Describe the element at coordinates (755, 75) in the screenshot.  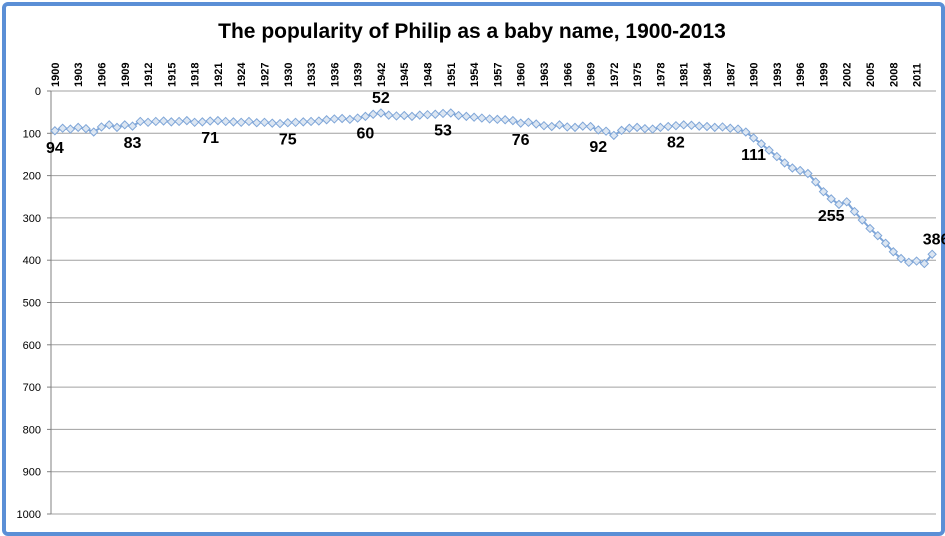
I see `x-tick-label: 1990` at that location.